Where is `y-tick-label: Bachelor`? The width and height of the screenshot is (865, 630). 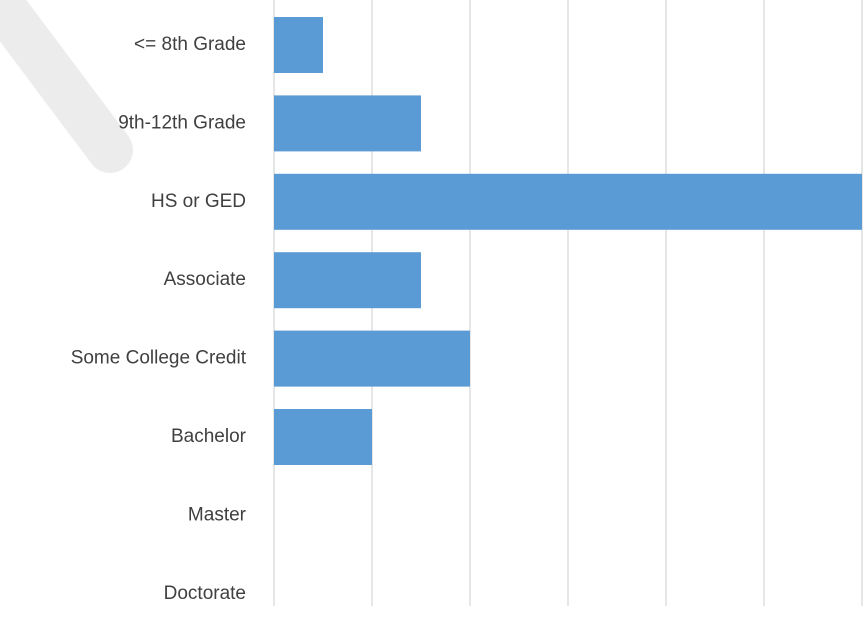 y-tick-label: Bachelor is located at coordinates (209, 436).